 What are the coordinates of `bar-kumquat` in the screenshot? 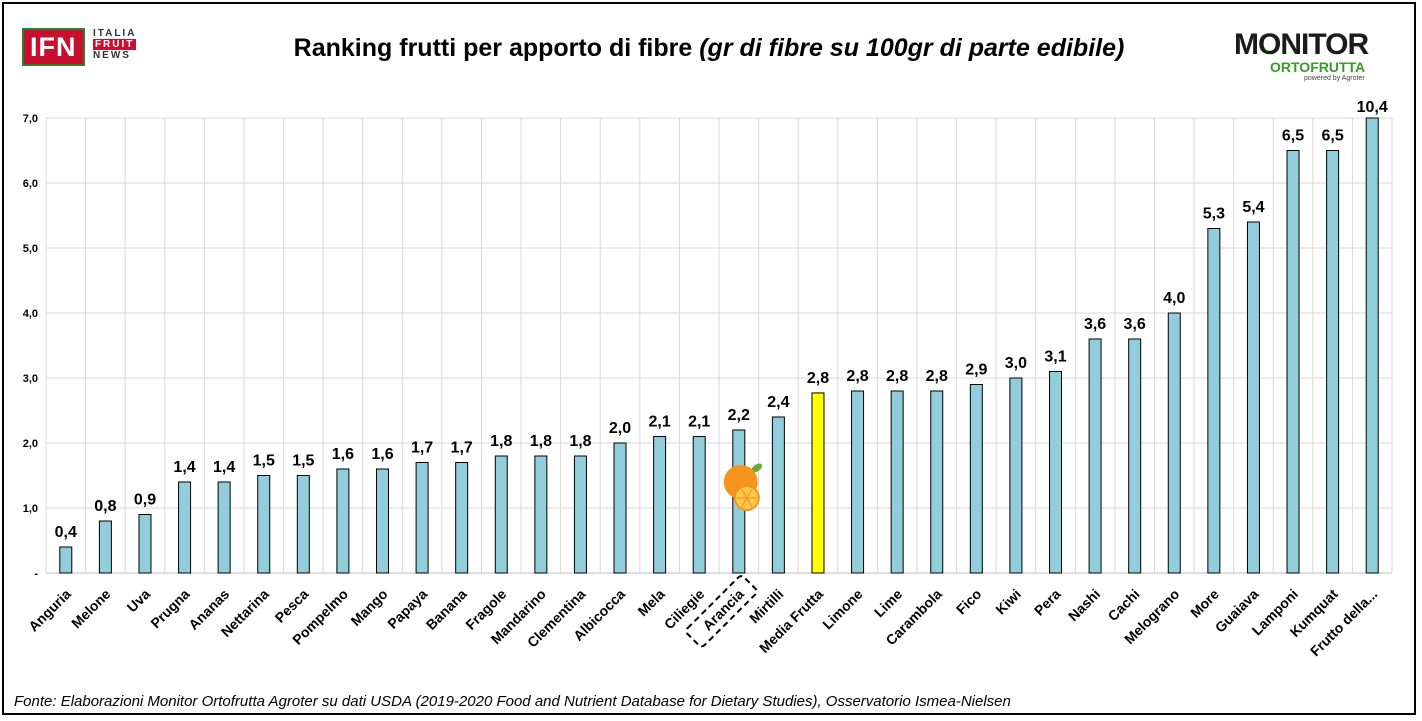 It's located at (1333, 362).